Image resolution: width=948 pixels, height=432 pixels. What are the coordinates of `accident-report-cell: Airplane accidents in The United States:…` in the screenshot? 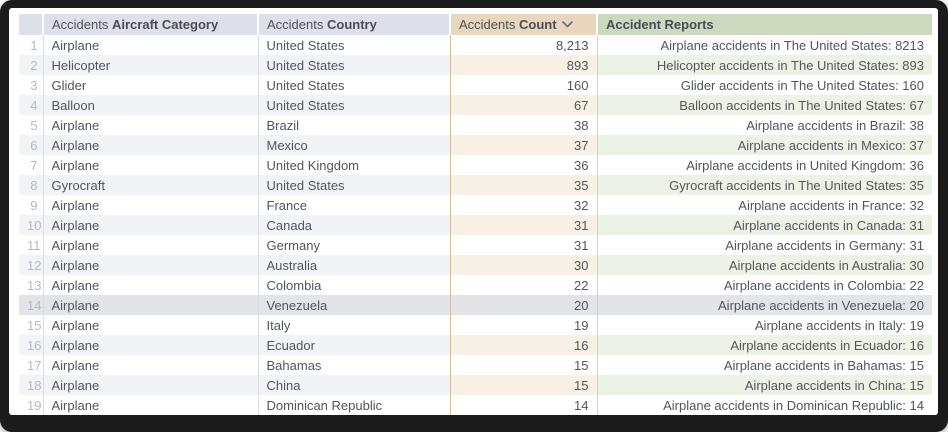 It's located at (764, 45).